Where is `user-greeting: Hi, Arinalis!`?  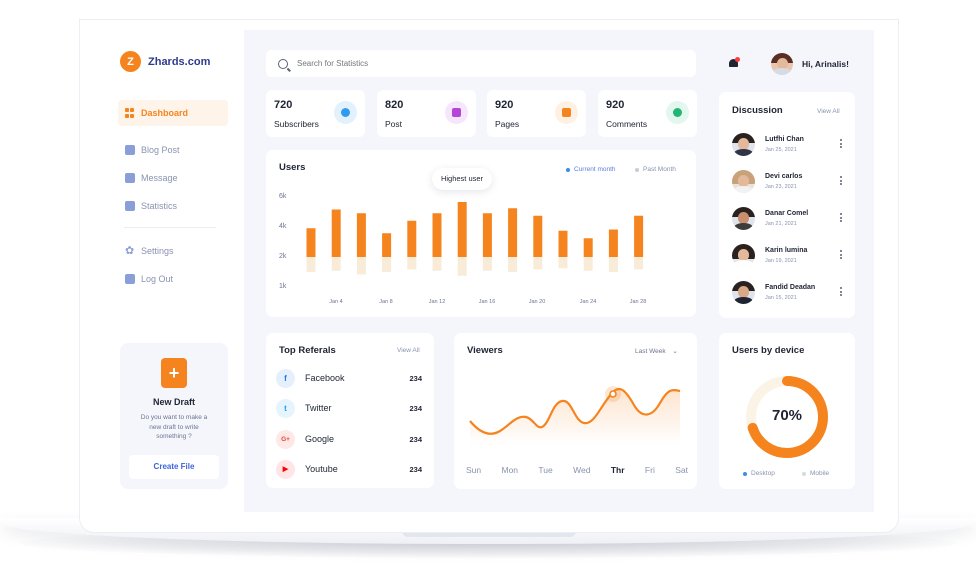
user-greeting: Hi, Arinalis! is located at coordinates (825, 64).